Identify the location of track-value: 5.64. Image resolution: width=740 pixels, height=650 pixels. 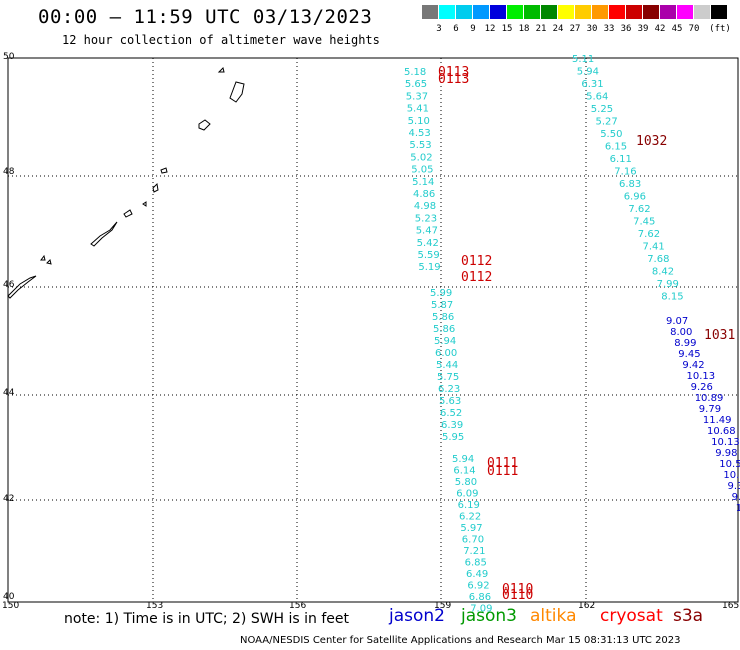
(597, 97).